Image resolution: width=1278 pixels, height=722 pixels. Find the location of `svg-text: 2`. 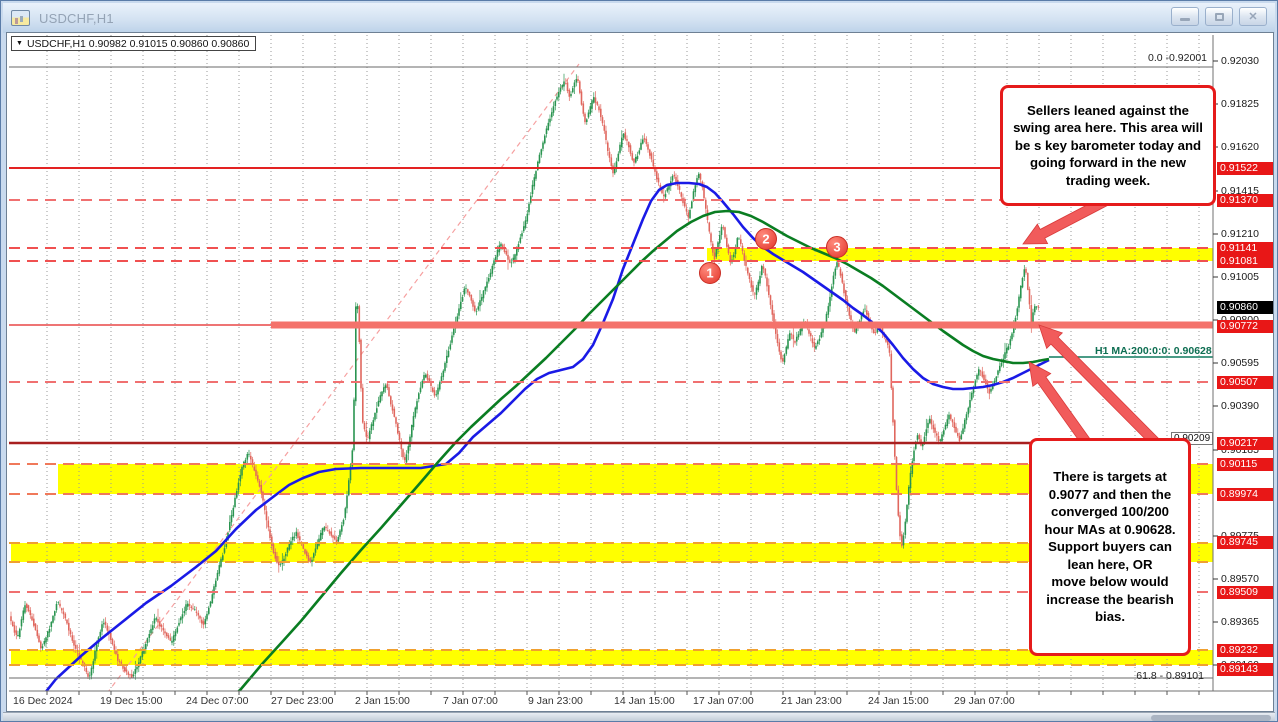

svg-text: 2 is located at coordinates (765, 239).